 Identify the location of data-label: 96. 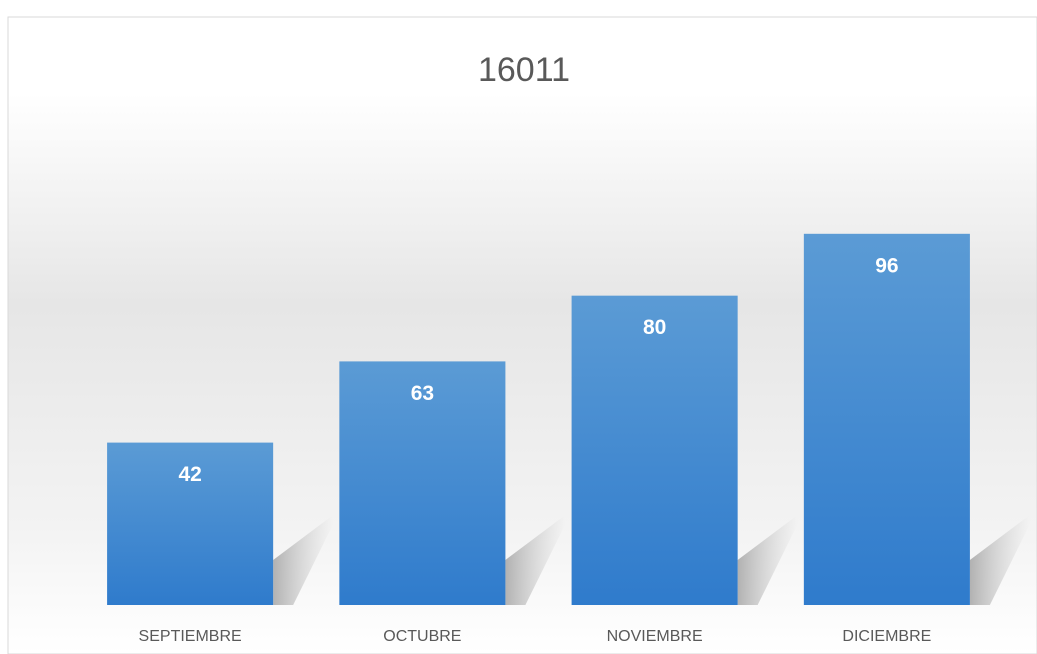
(886, 265).